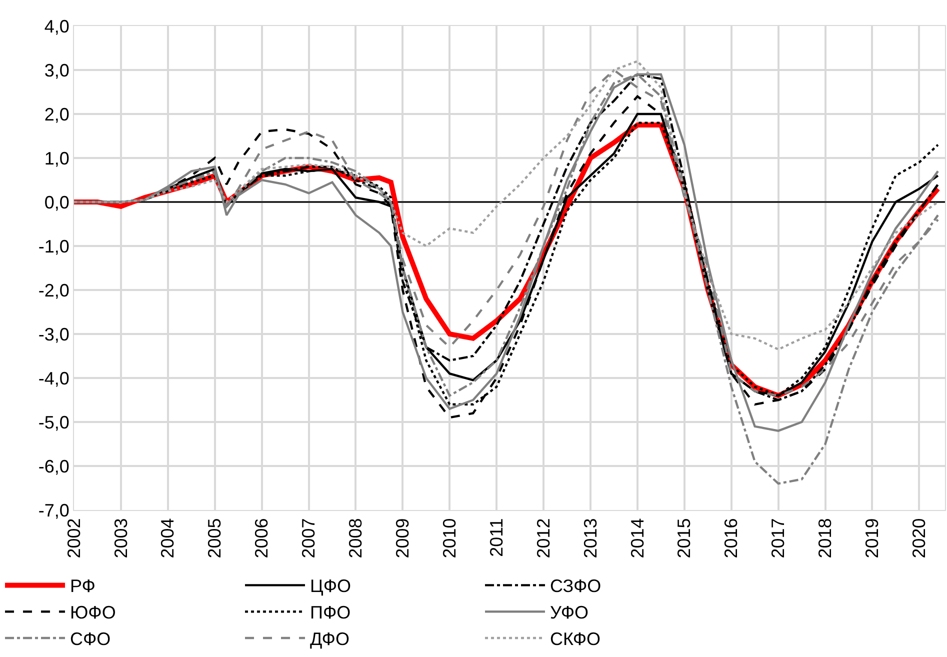 The width and height of the screenshot is (947, 657). I want to click on x-tick-label: 2006, so click(262, 538).